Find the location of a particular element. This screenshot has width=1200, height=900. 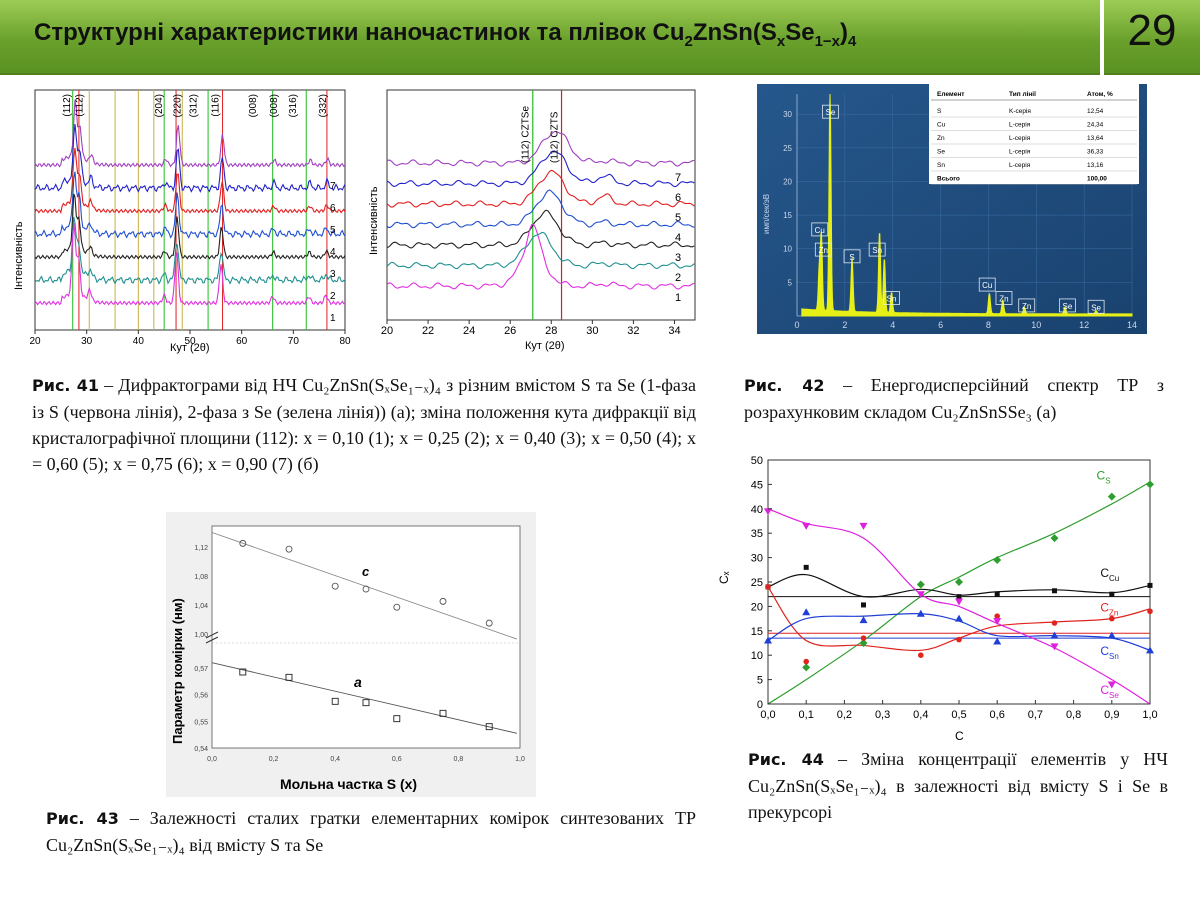

eds-table-header: Тип лінії is located at coordinates (1022, 94).